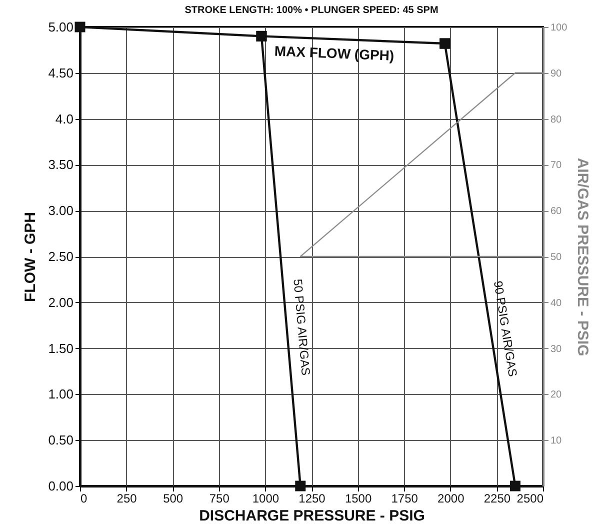 This screenshot has height=531, width=595. Describe the element at coordinates (219, 499) in the screenshot. I see `x-tick-label: 750` at that location.